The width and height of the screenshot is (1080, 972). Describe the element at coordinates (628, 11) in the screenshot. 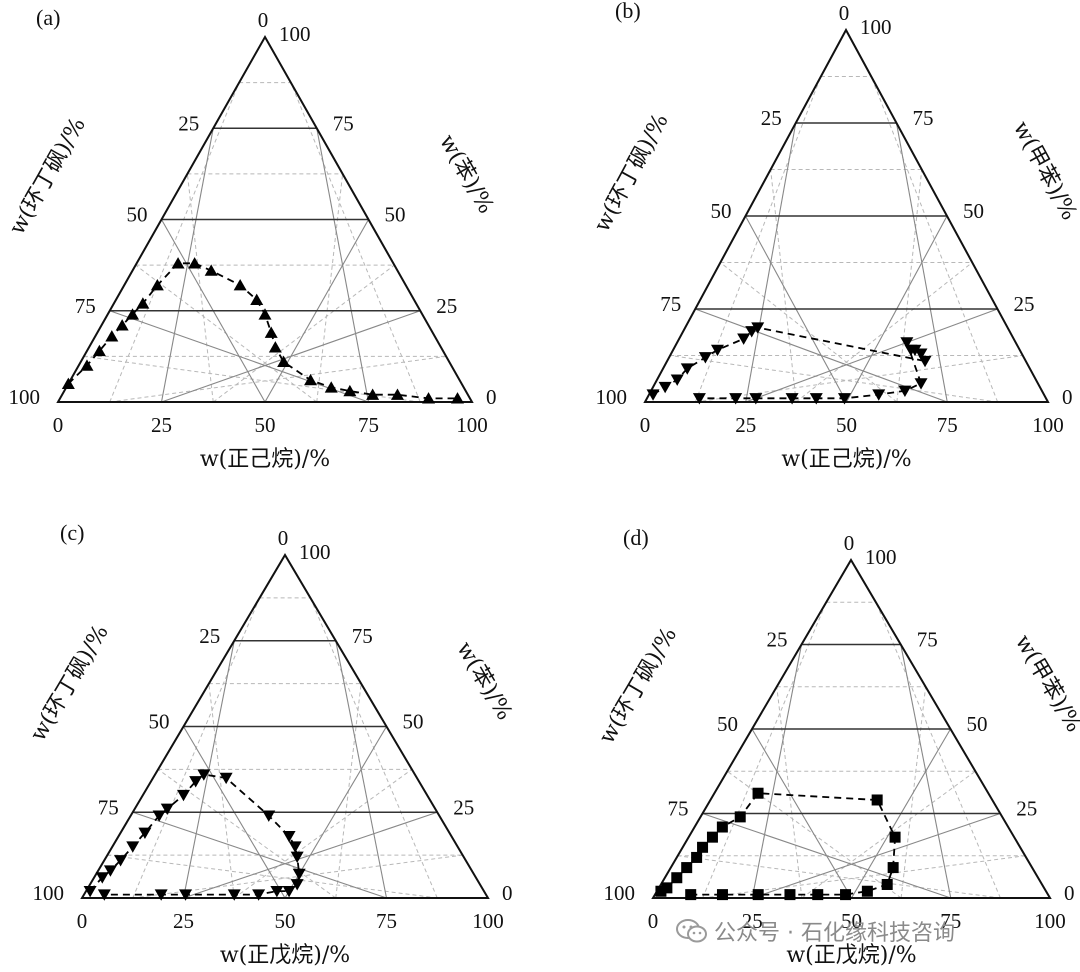

I see `panel-label: (b)` at that location.